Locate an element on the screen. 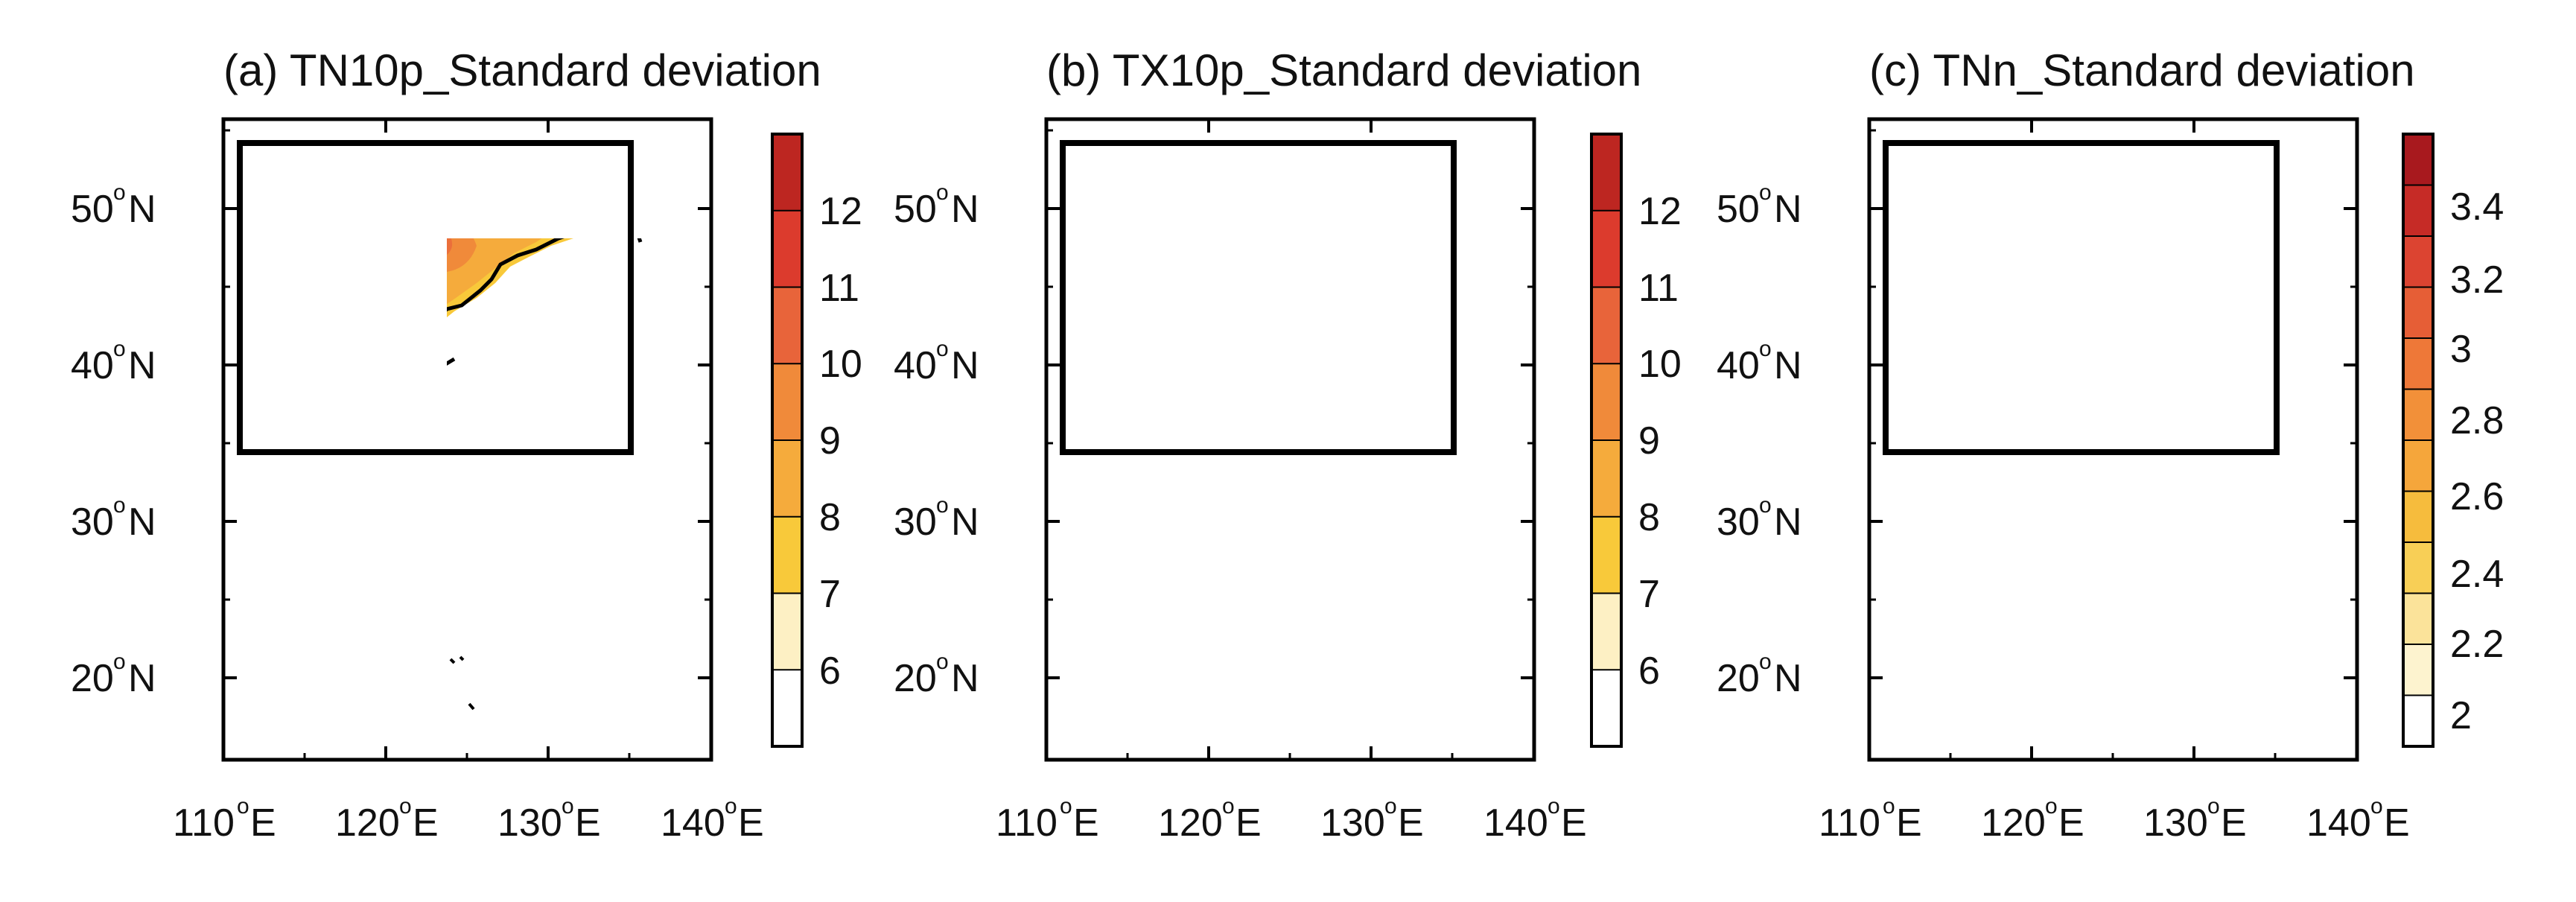  panel-c-title: (c) TNn_Standard deviation is located at coordinates (2142, 70).